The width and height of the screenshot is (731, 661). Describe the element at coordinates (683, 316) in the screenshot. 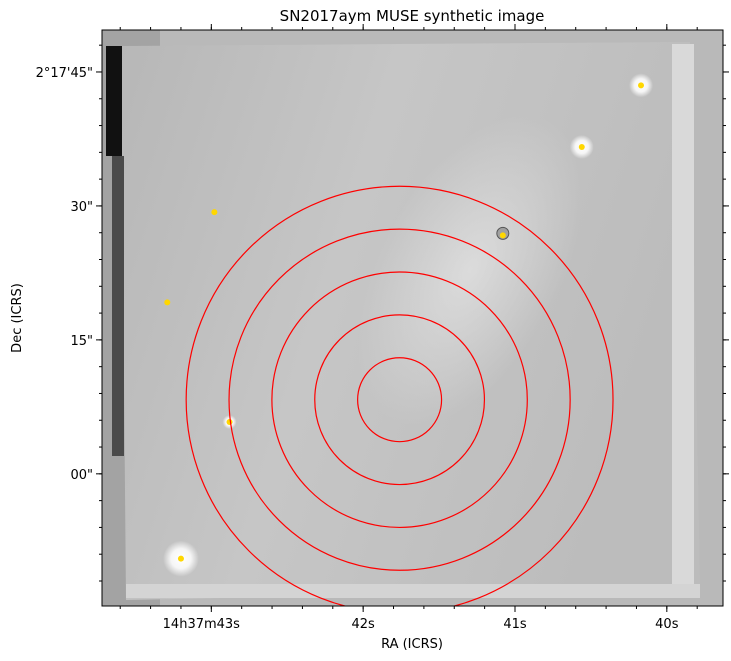

I see `image-right-band` at that location.